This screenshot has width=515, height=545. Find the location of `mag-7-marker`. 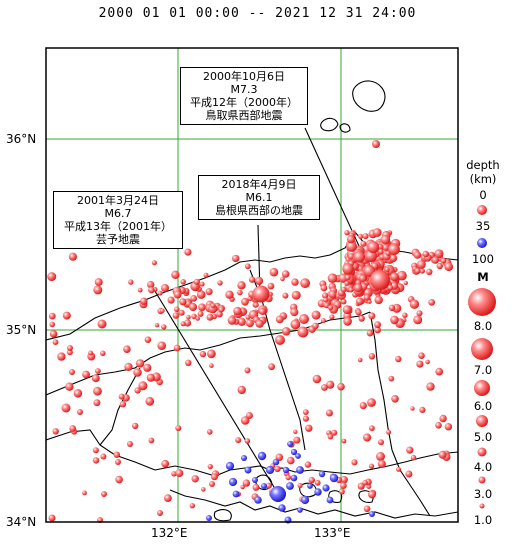

mag-7-marker is located at coordinates (482, 349).